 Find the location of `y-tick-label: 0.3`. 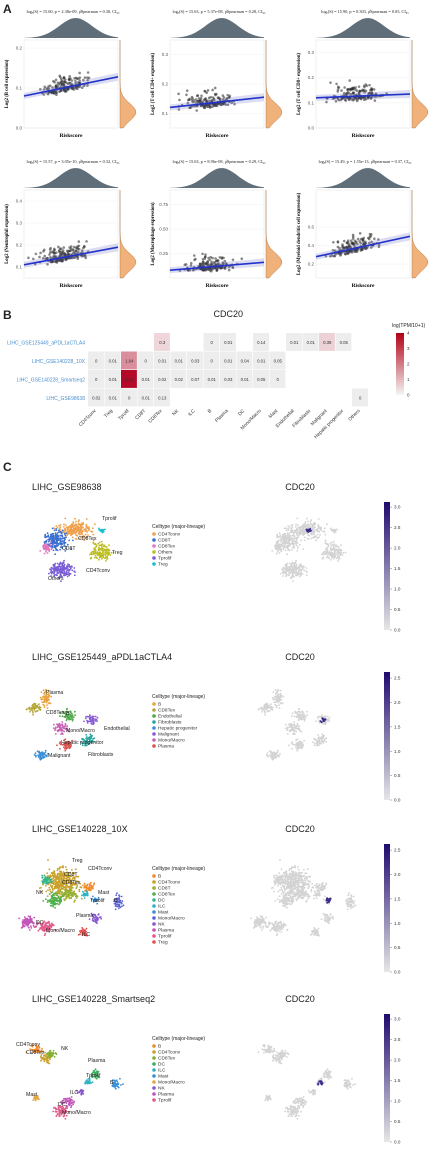

y-tick-label: 0.3 is located at coordinates (311, 52).